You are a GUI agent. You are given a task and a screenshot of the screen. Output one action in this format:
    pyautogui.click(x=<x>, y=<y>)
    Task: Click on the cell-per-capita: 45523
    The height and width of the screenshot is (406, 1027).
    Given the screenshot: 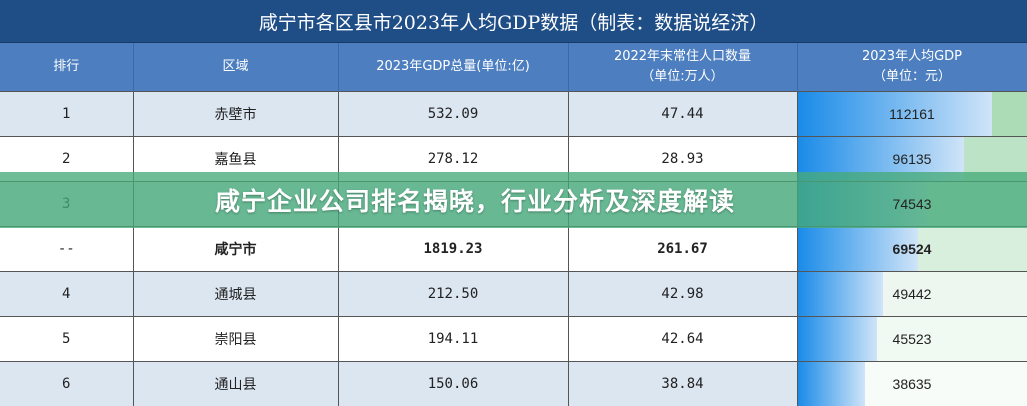 What is the action you would take?
    pyautogui.click(x=912, y=339)
    